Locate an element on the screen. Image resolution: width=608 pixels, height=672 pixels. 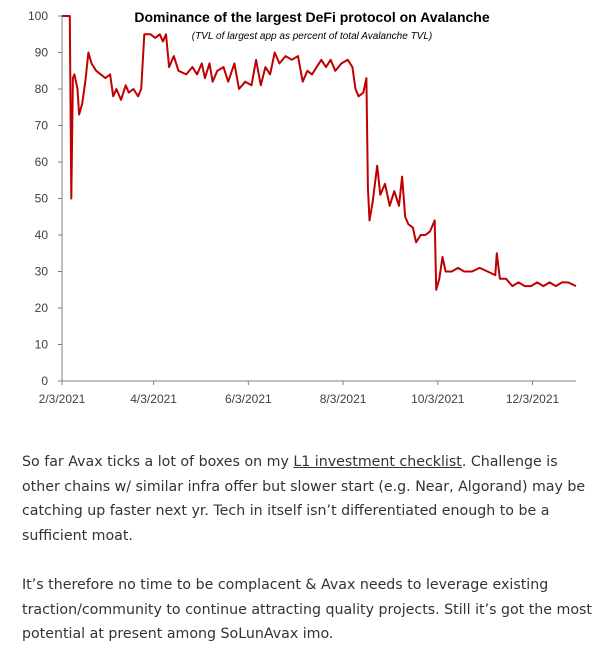
y-tick-label: 60 is located at coordinates (42, 162).